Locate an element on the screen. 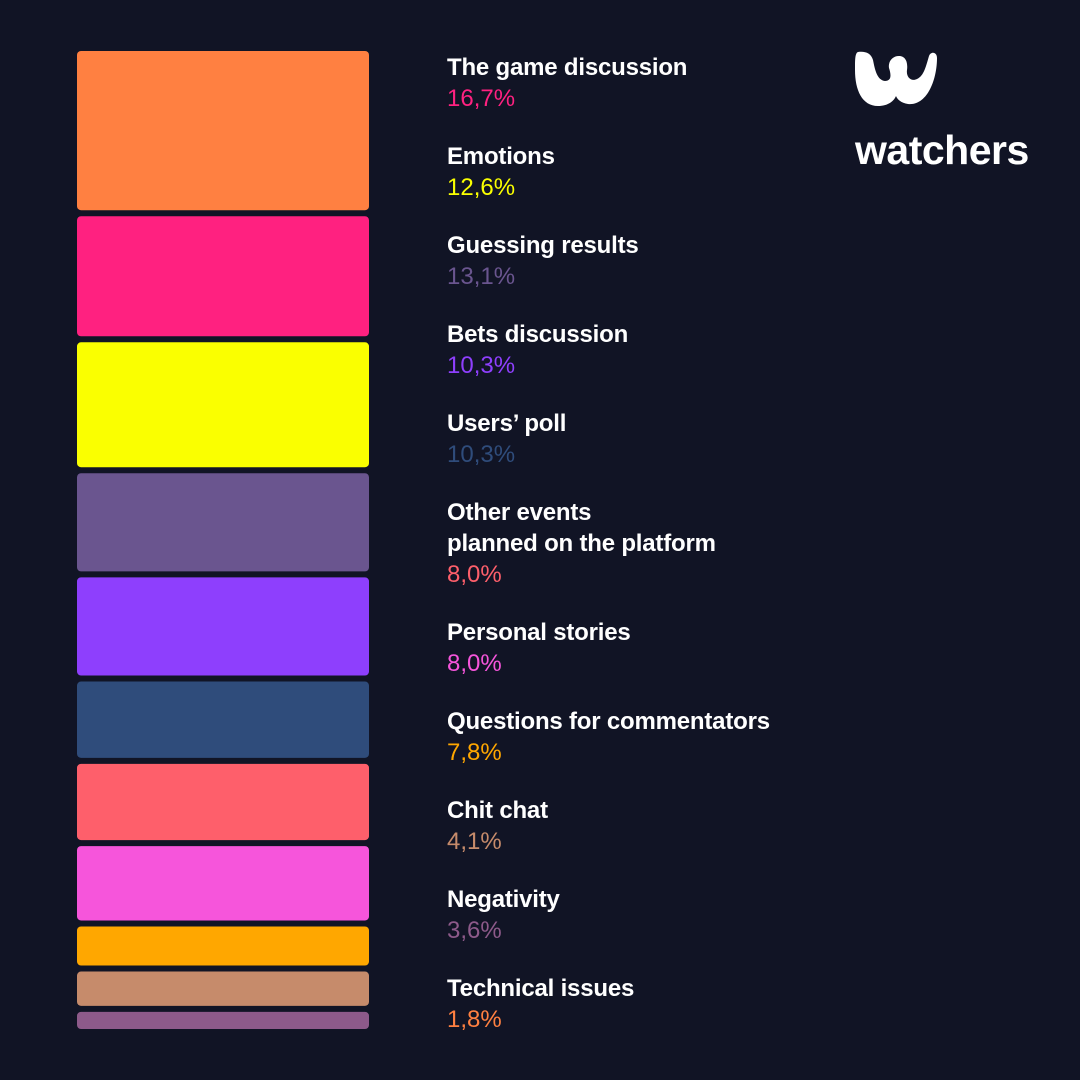 The height and width of the screenshot is (1080, 1080). legend-item: The game discussion 16,7% is located at coordinates (647, 83).